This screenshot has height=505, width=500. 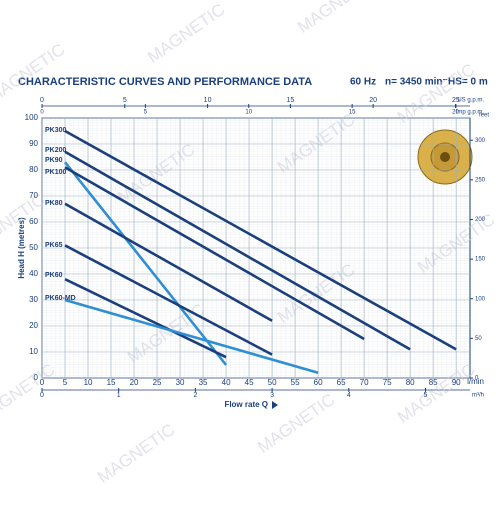 What do you see at coordinates (54, 275) in the screenshot?
I see `series-label: PK60` at bounding box center [54, 275].